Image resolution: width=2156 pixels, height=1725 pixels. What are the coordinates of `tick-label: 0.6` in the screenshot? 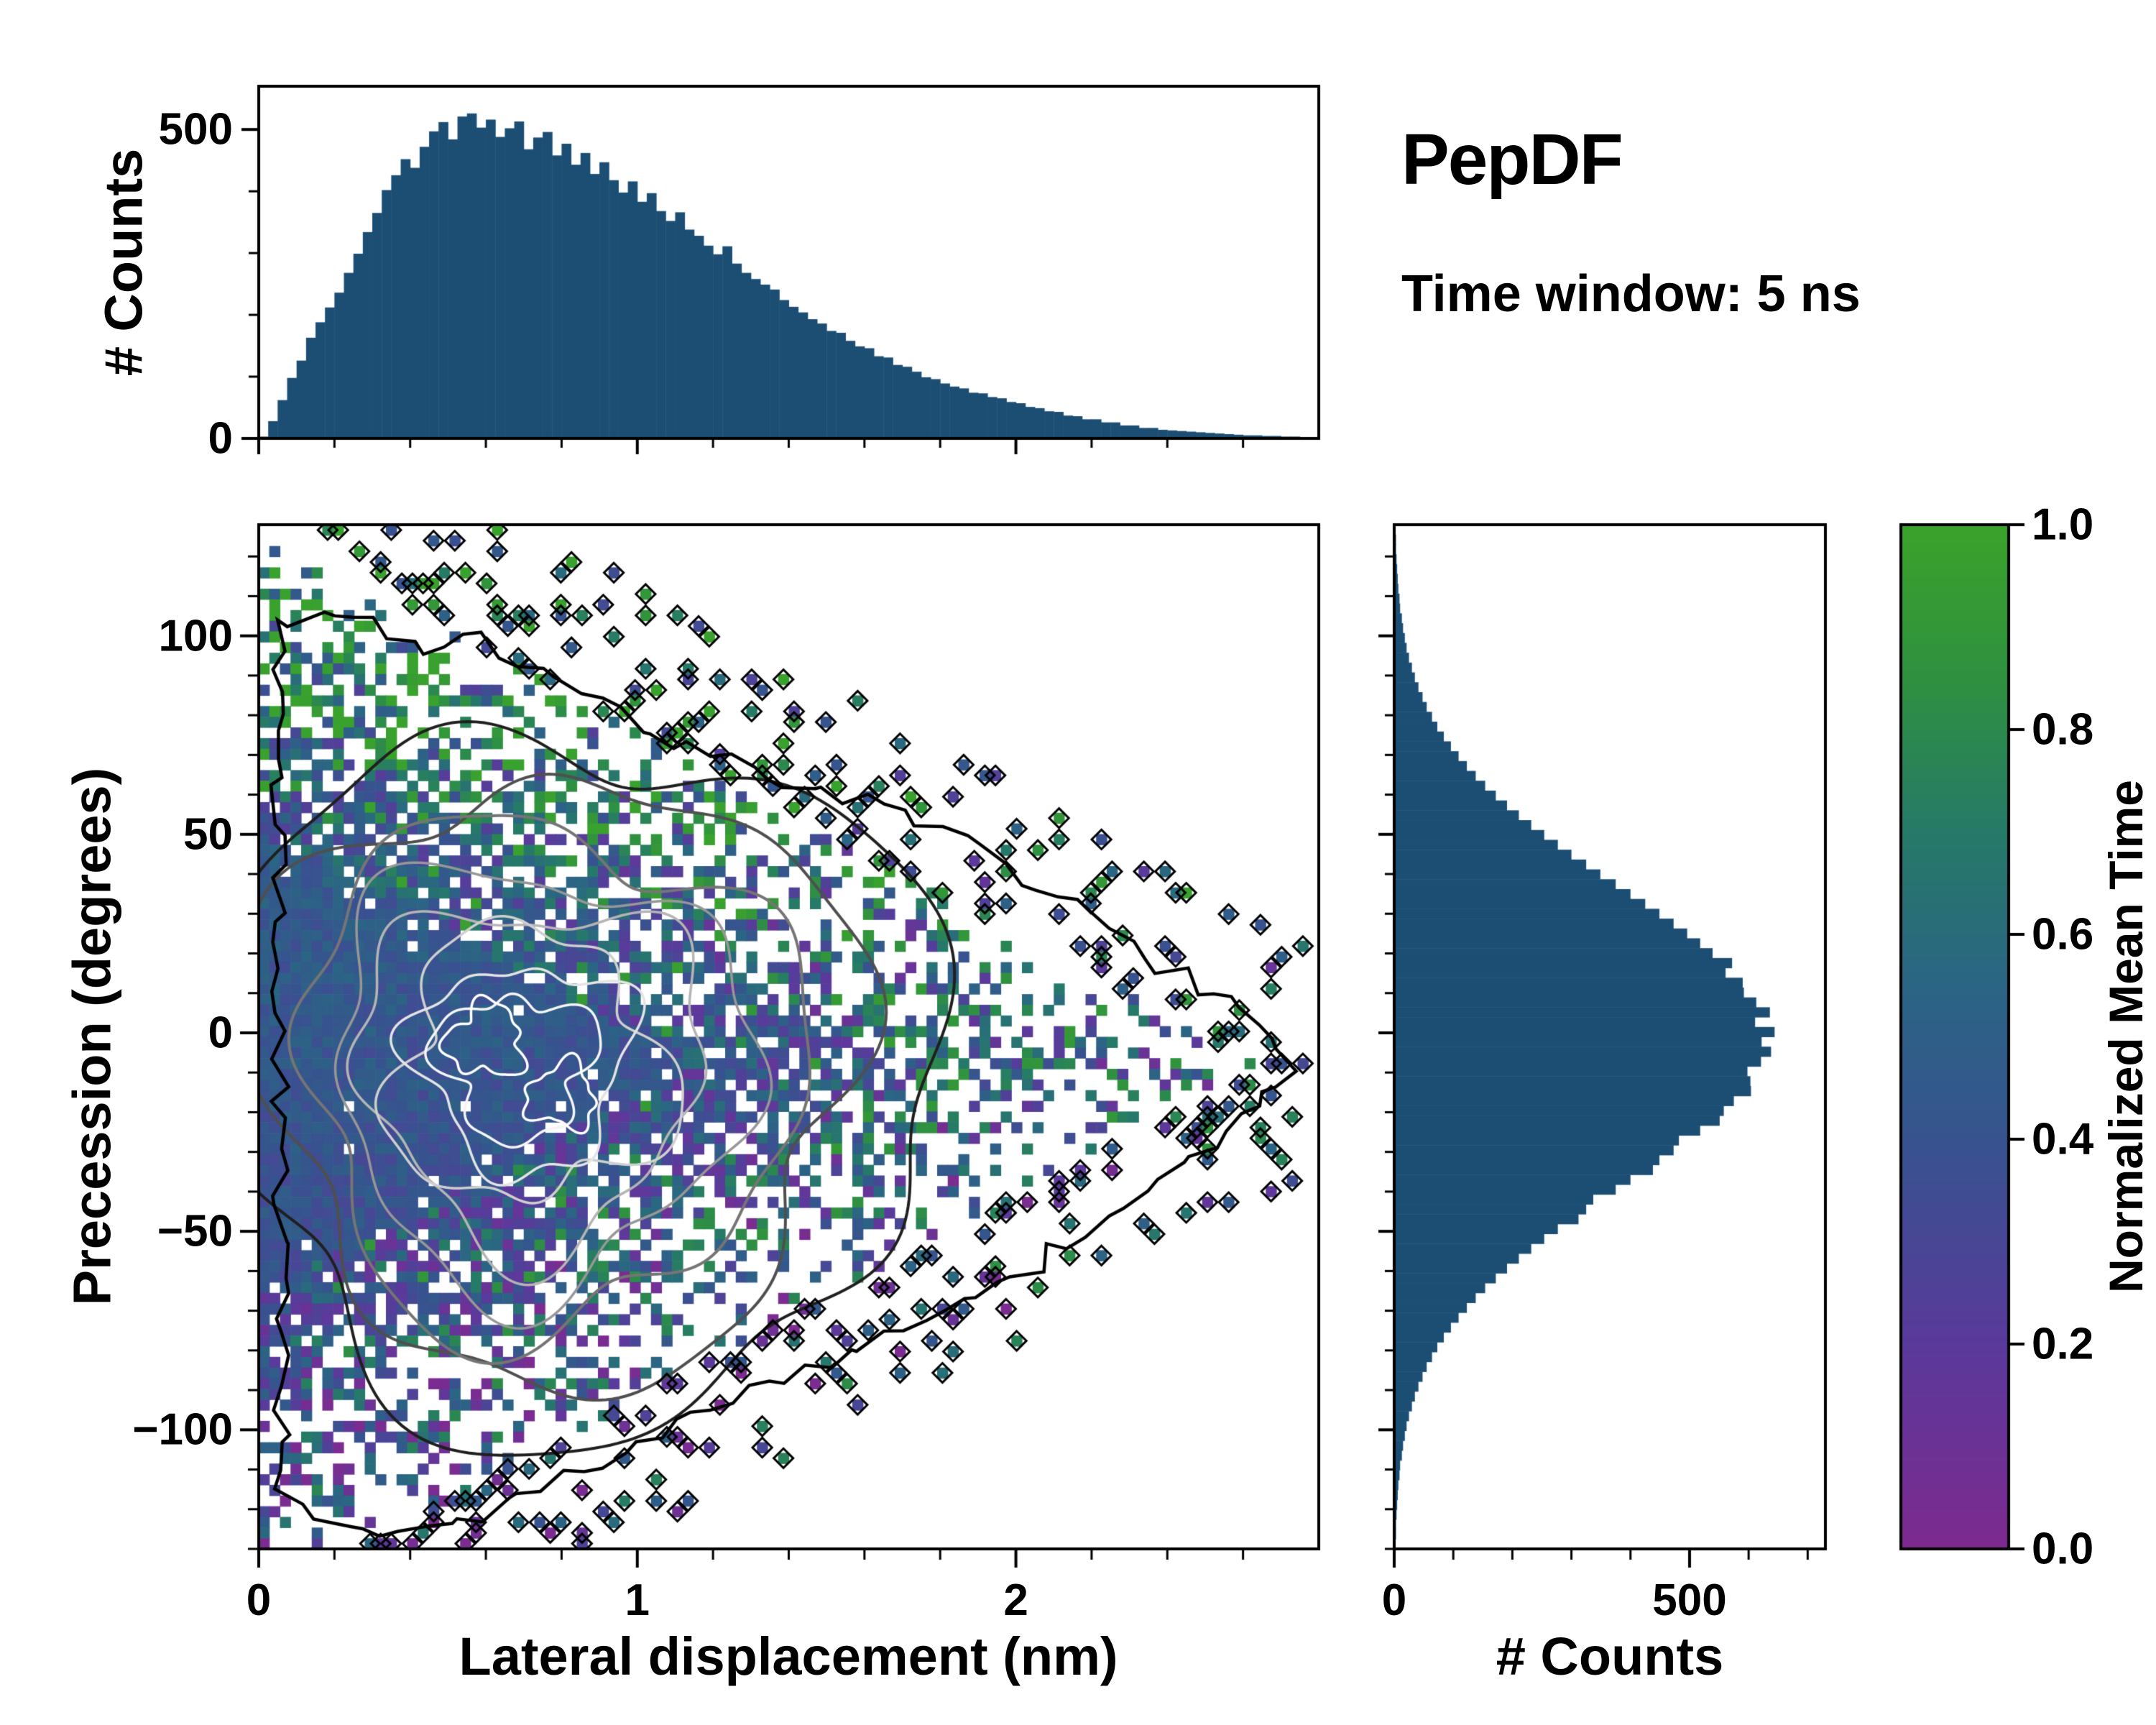 It's located at (2063, 934).